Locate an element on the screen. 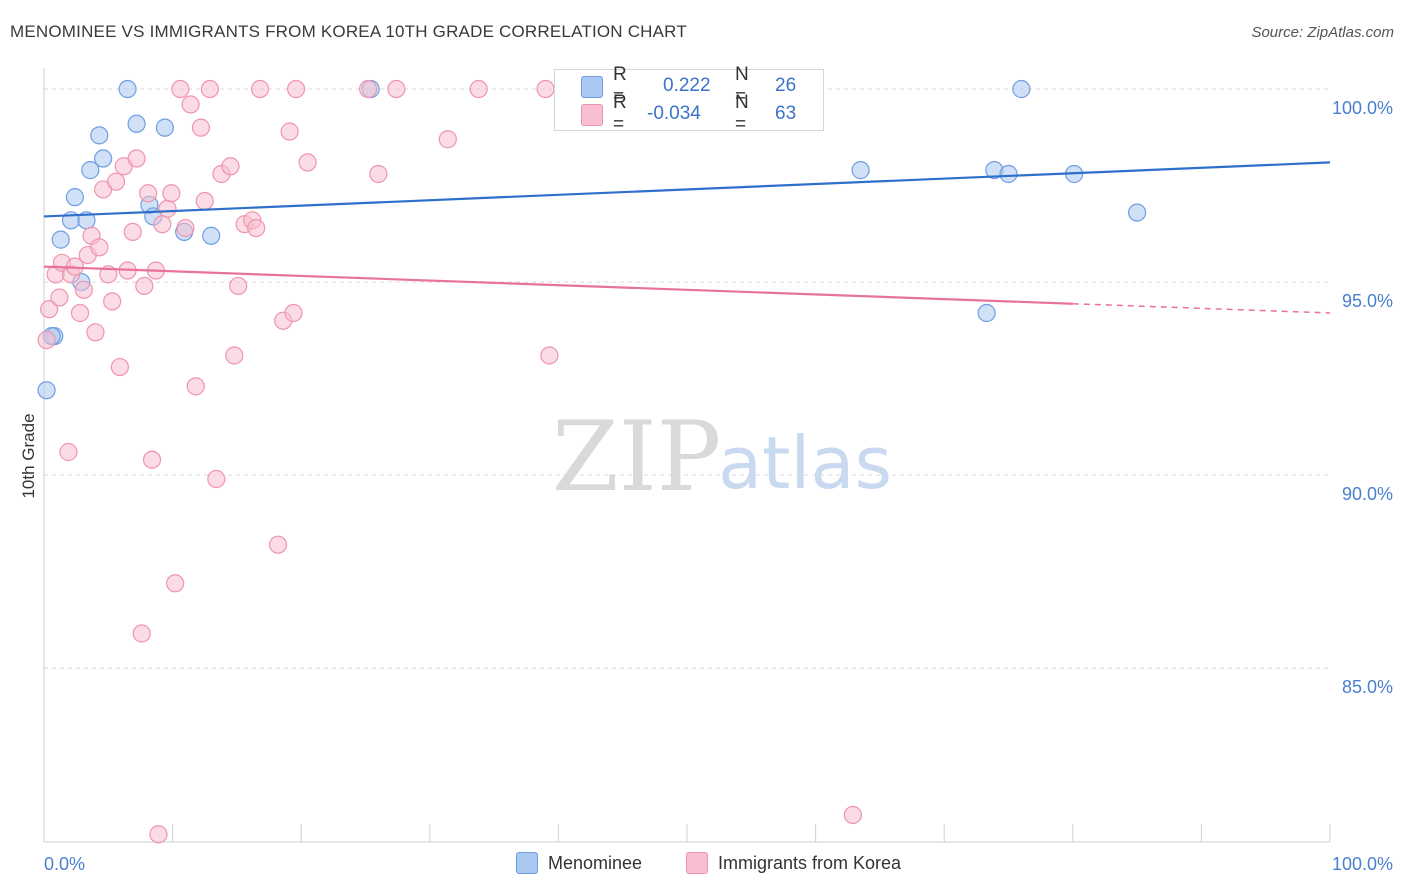 The width and height of the screenshot is (1406, 892). menominee-trend-line is located at coordinates (687, 189).